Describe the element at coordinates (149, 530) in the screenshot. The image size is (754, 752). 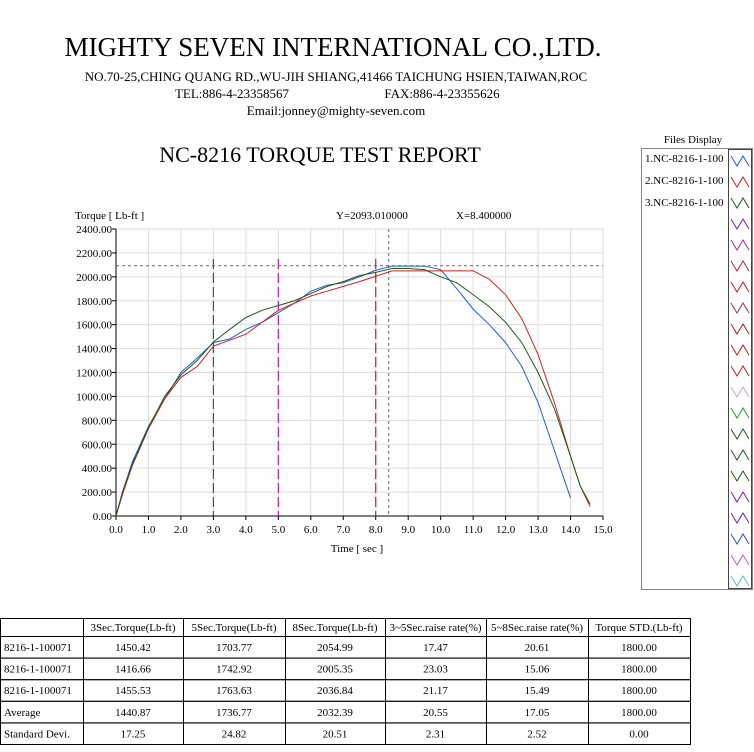
I see `x-tick-label: 1.0` at that location.